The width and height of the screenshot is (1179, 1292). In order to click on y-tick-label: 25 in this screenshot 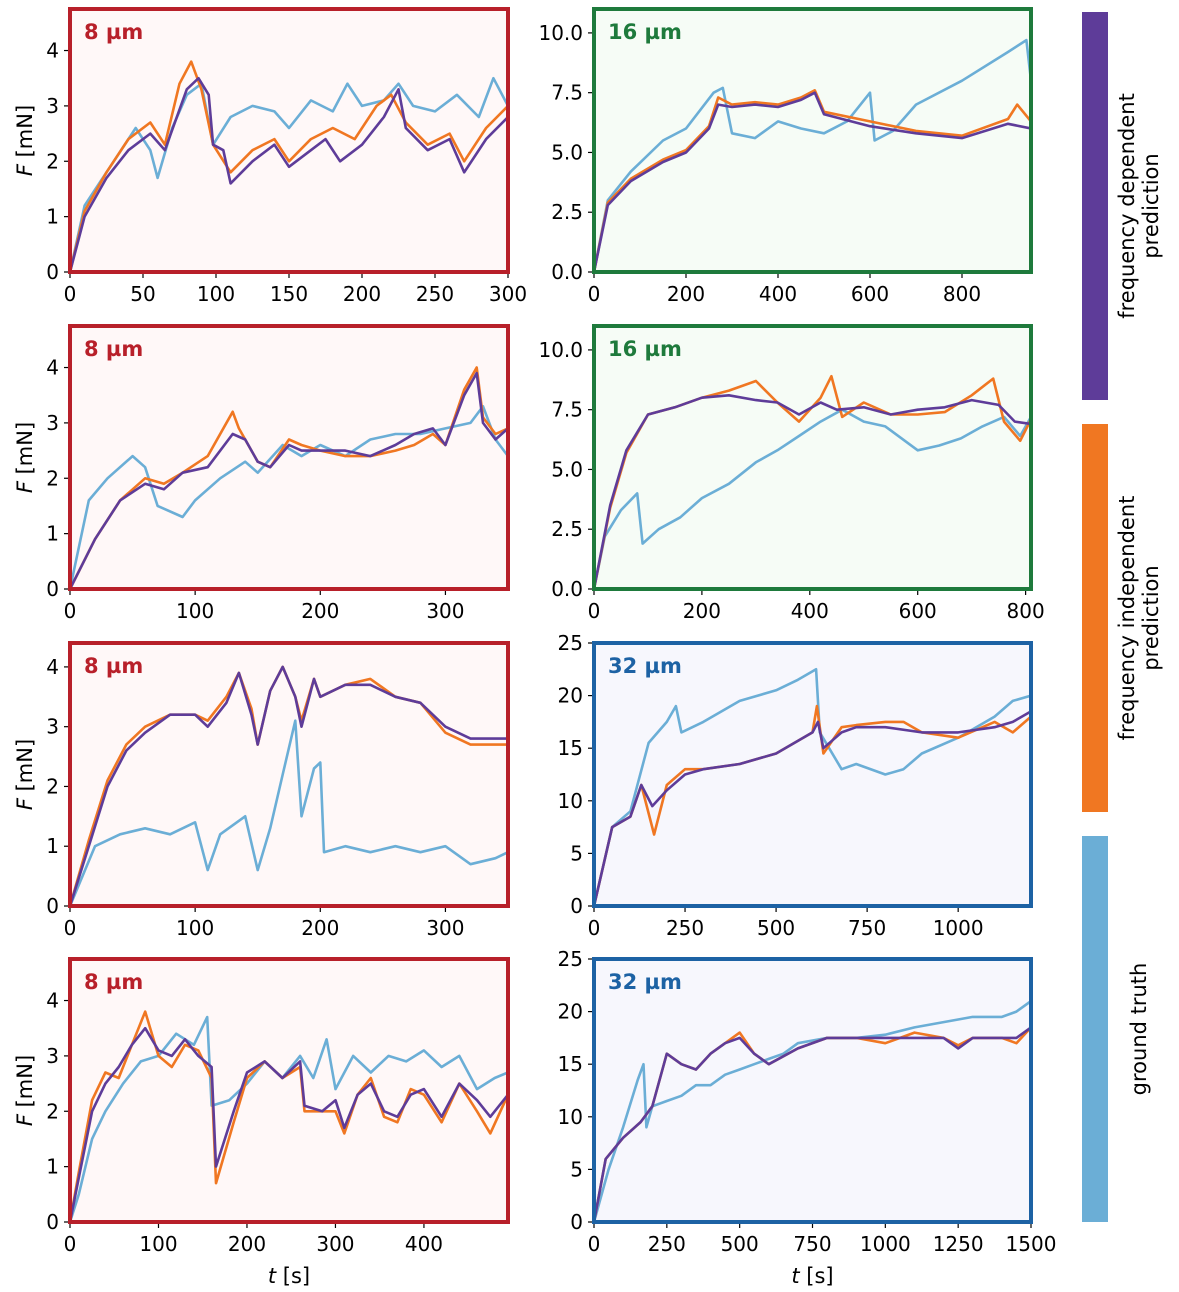, I will do `click(570, 643)`.